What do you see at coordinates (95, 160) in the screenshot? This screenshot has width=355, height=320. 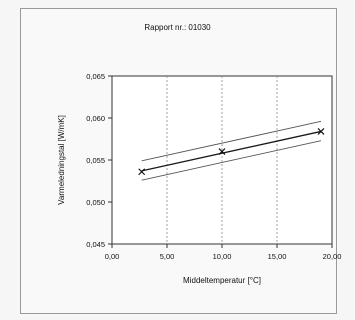 I see `y-tick-label: 0,055` at bounding box center [95, 160].